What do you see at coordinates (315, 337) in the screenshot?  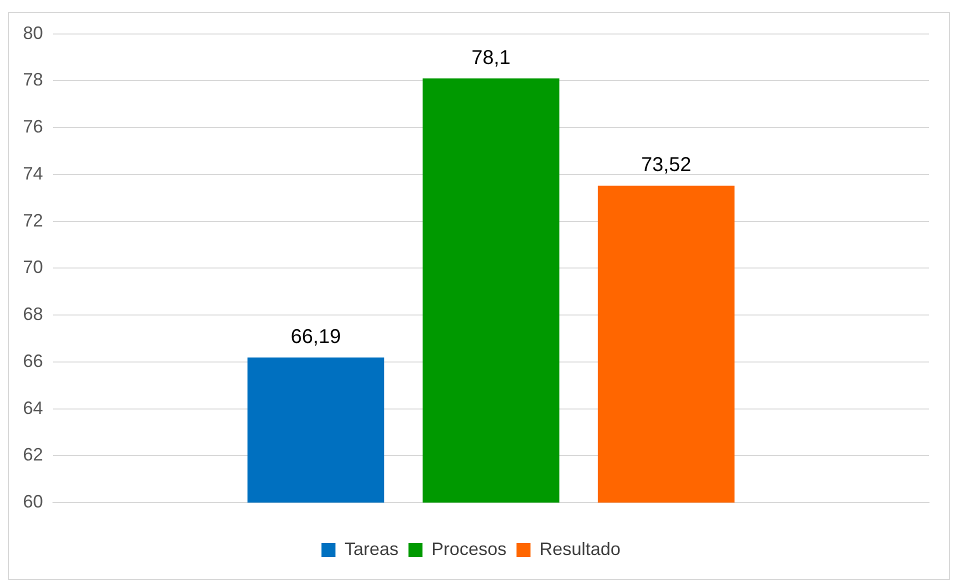 I see `data-label: 66,19` at bounding box center [315, 337].